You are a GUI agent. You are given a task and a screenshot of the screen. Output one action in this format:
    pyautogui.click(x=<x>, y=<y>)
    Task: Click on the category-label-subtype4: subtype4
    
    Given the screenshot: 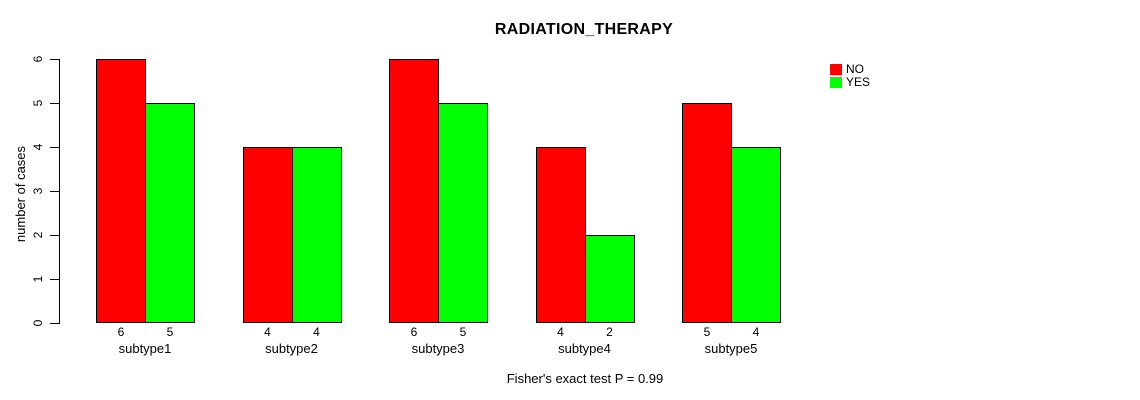 What is the action you would take?
    pyautogui.click(x=584, y=348)
    